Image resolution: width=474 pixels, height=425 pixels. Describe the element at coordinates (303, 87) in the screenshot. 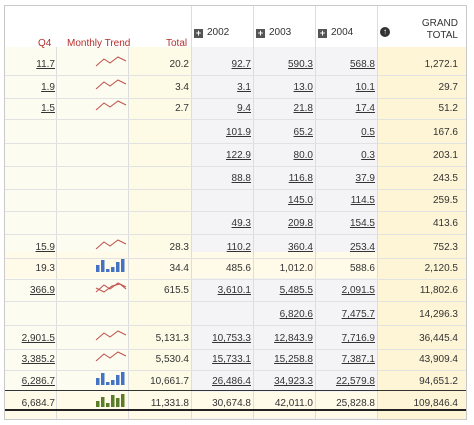

I see `cell-y2003: 13.0` at that location.